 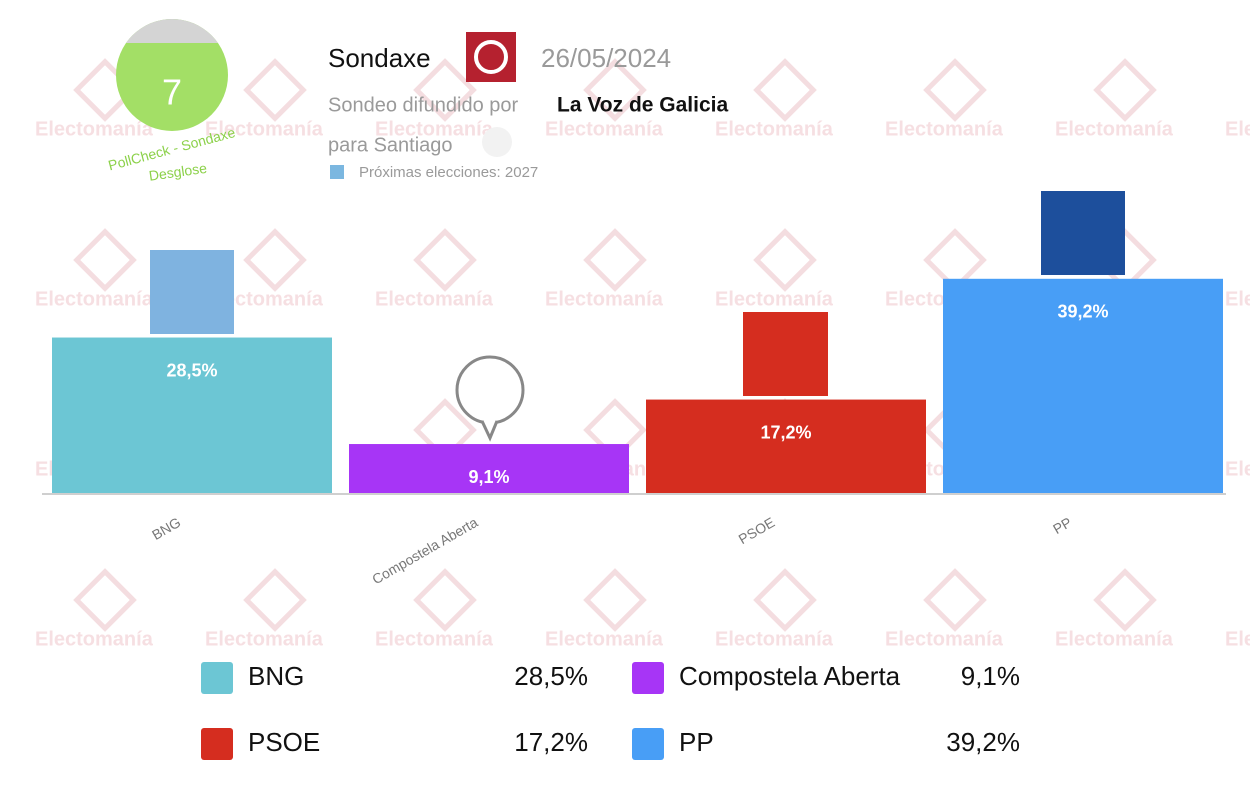 What do you see at coordinates (448, 172) in the screenshot?
I see `next-election: Próximas elecciones: 2027` at bounding box center [448, 172].